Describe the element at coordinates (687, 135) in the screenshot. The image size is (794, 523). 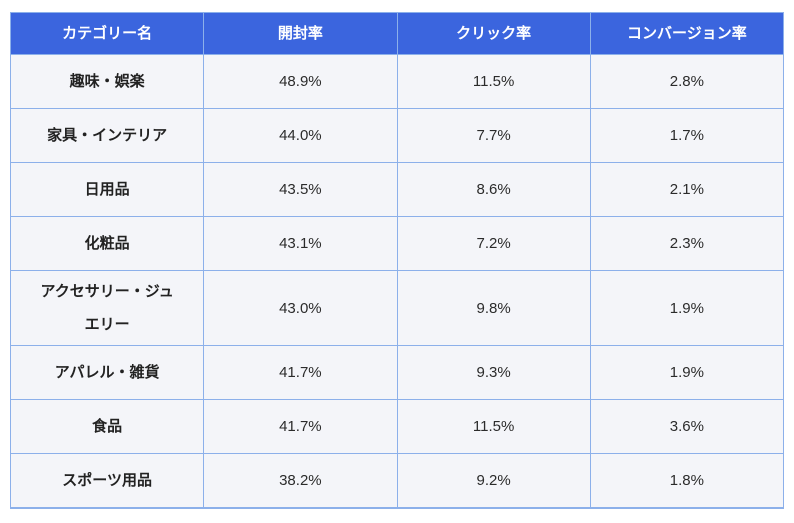
I see `conversion-rate-cell: 1.7%` at that location.